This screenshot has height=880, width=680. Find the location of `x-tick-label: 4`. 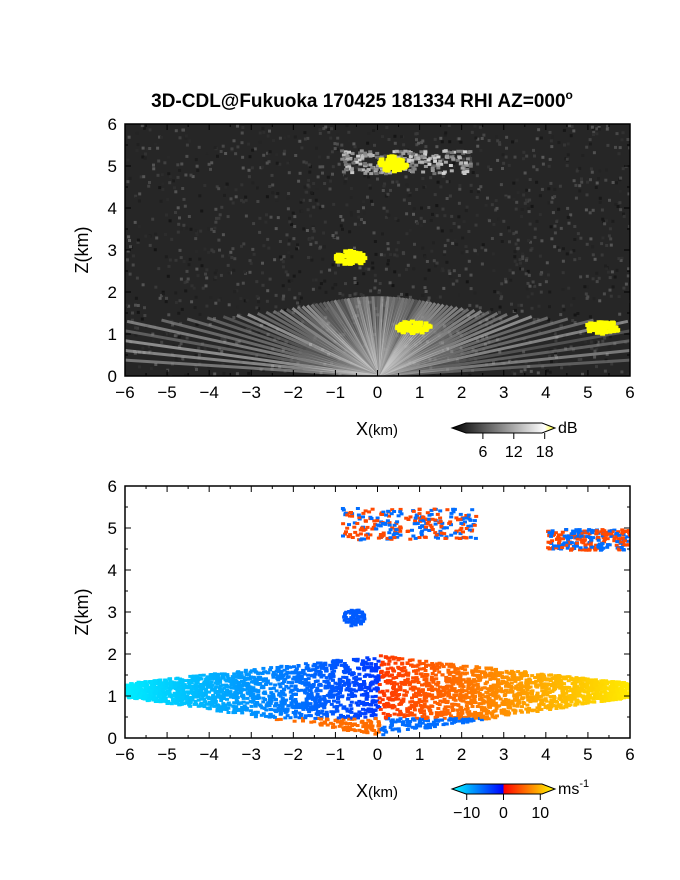

x-tick-label: 4 is located at coordinates (545, 392).